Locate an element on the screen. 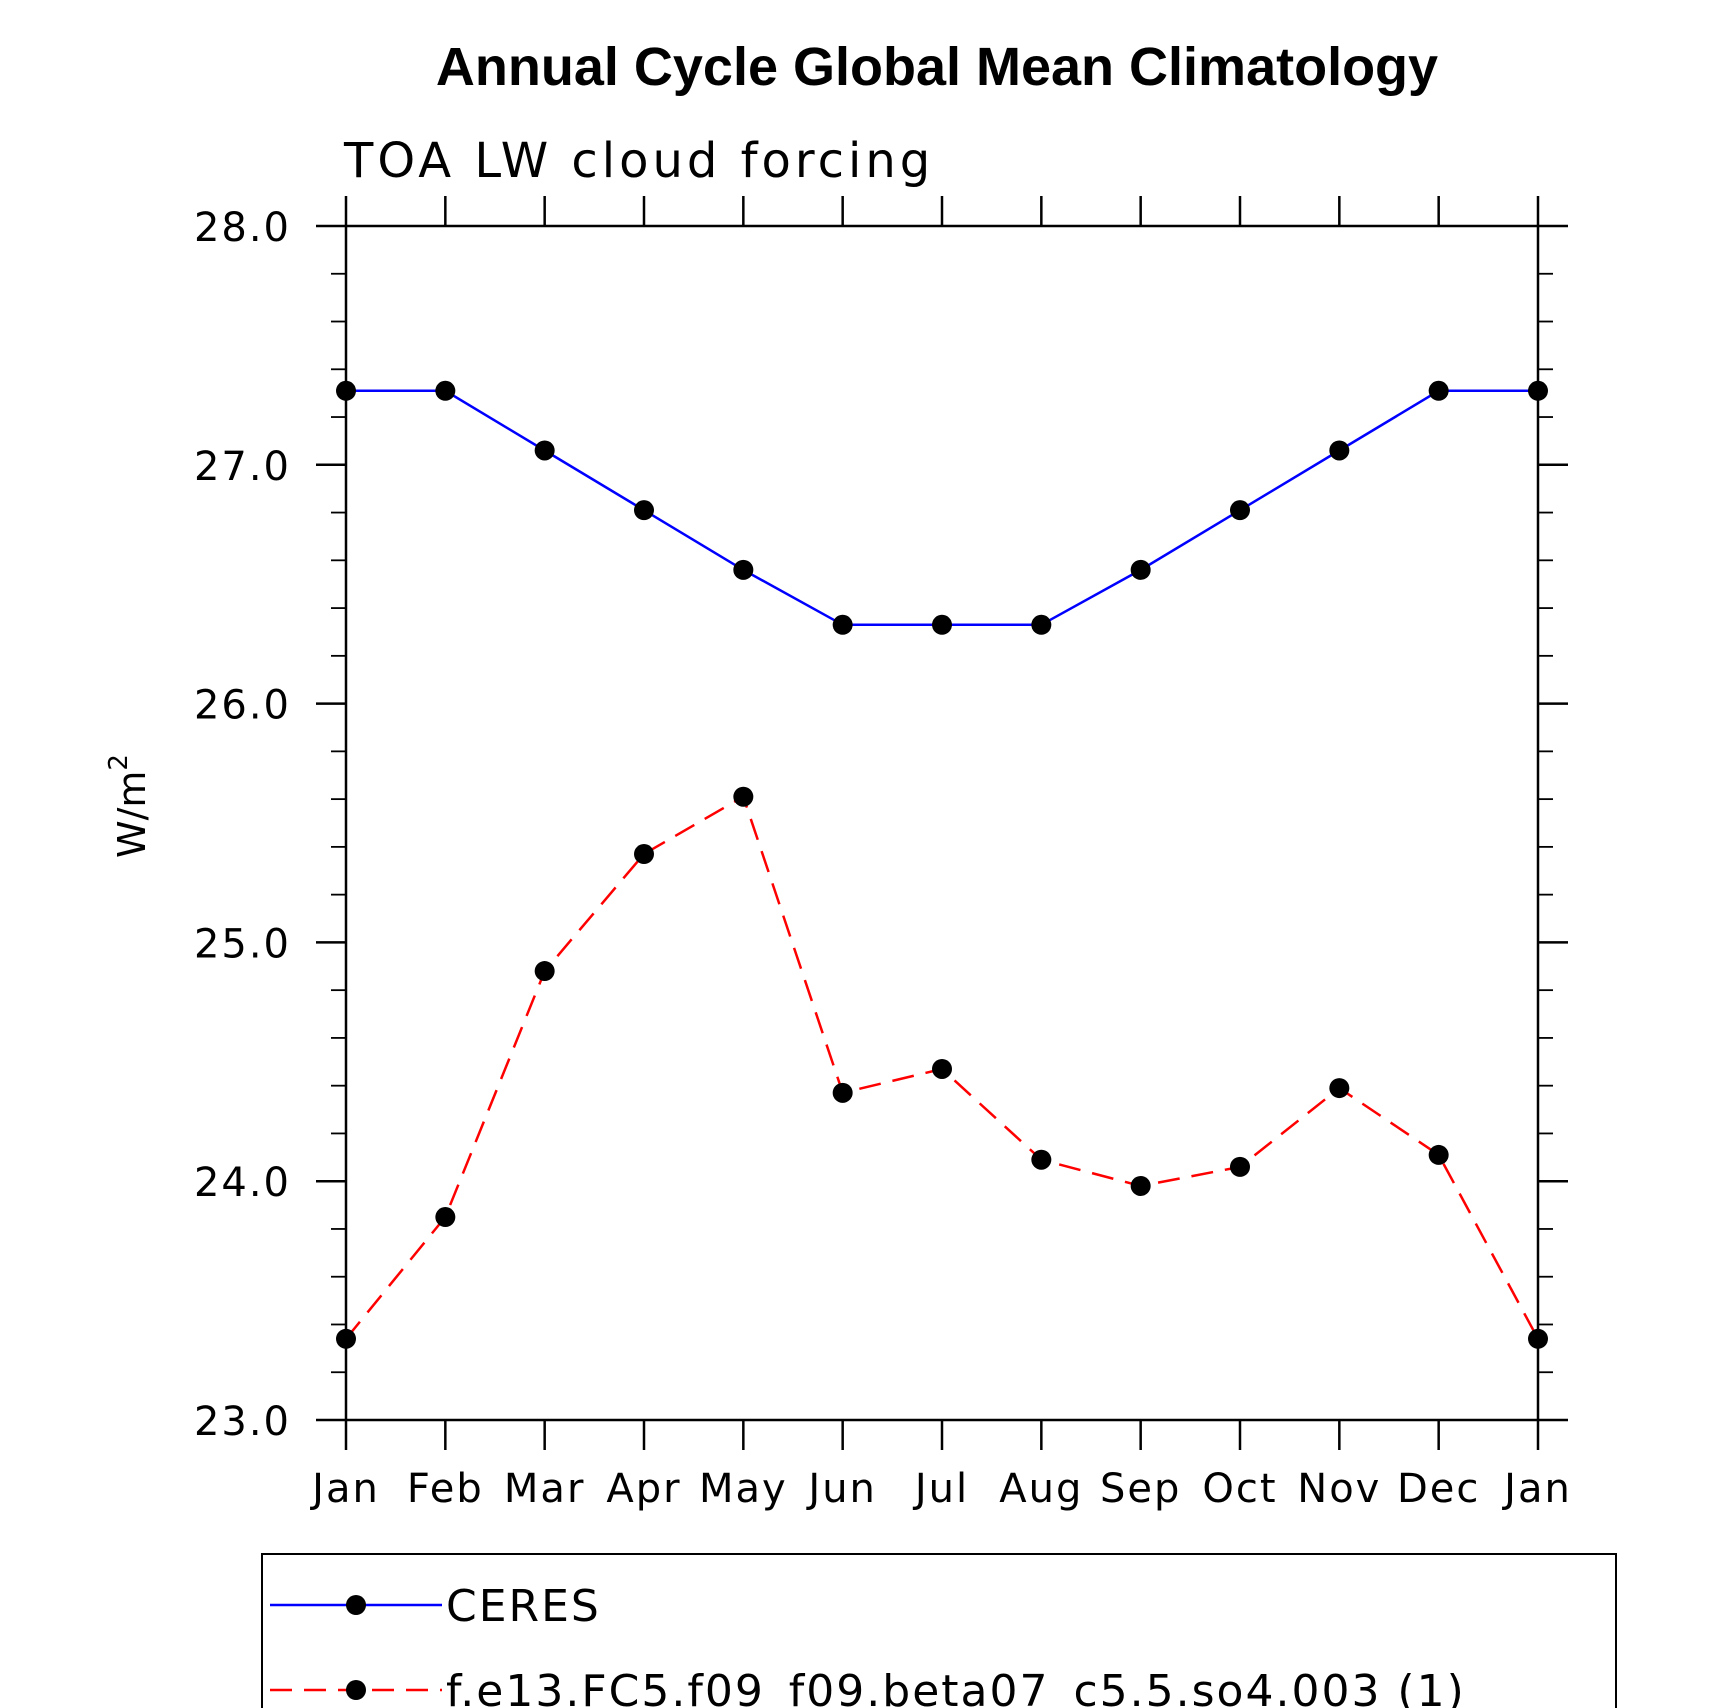  y-tick-label: 25.0 is located at coordinates (242, 944).